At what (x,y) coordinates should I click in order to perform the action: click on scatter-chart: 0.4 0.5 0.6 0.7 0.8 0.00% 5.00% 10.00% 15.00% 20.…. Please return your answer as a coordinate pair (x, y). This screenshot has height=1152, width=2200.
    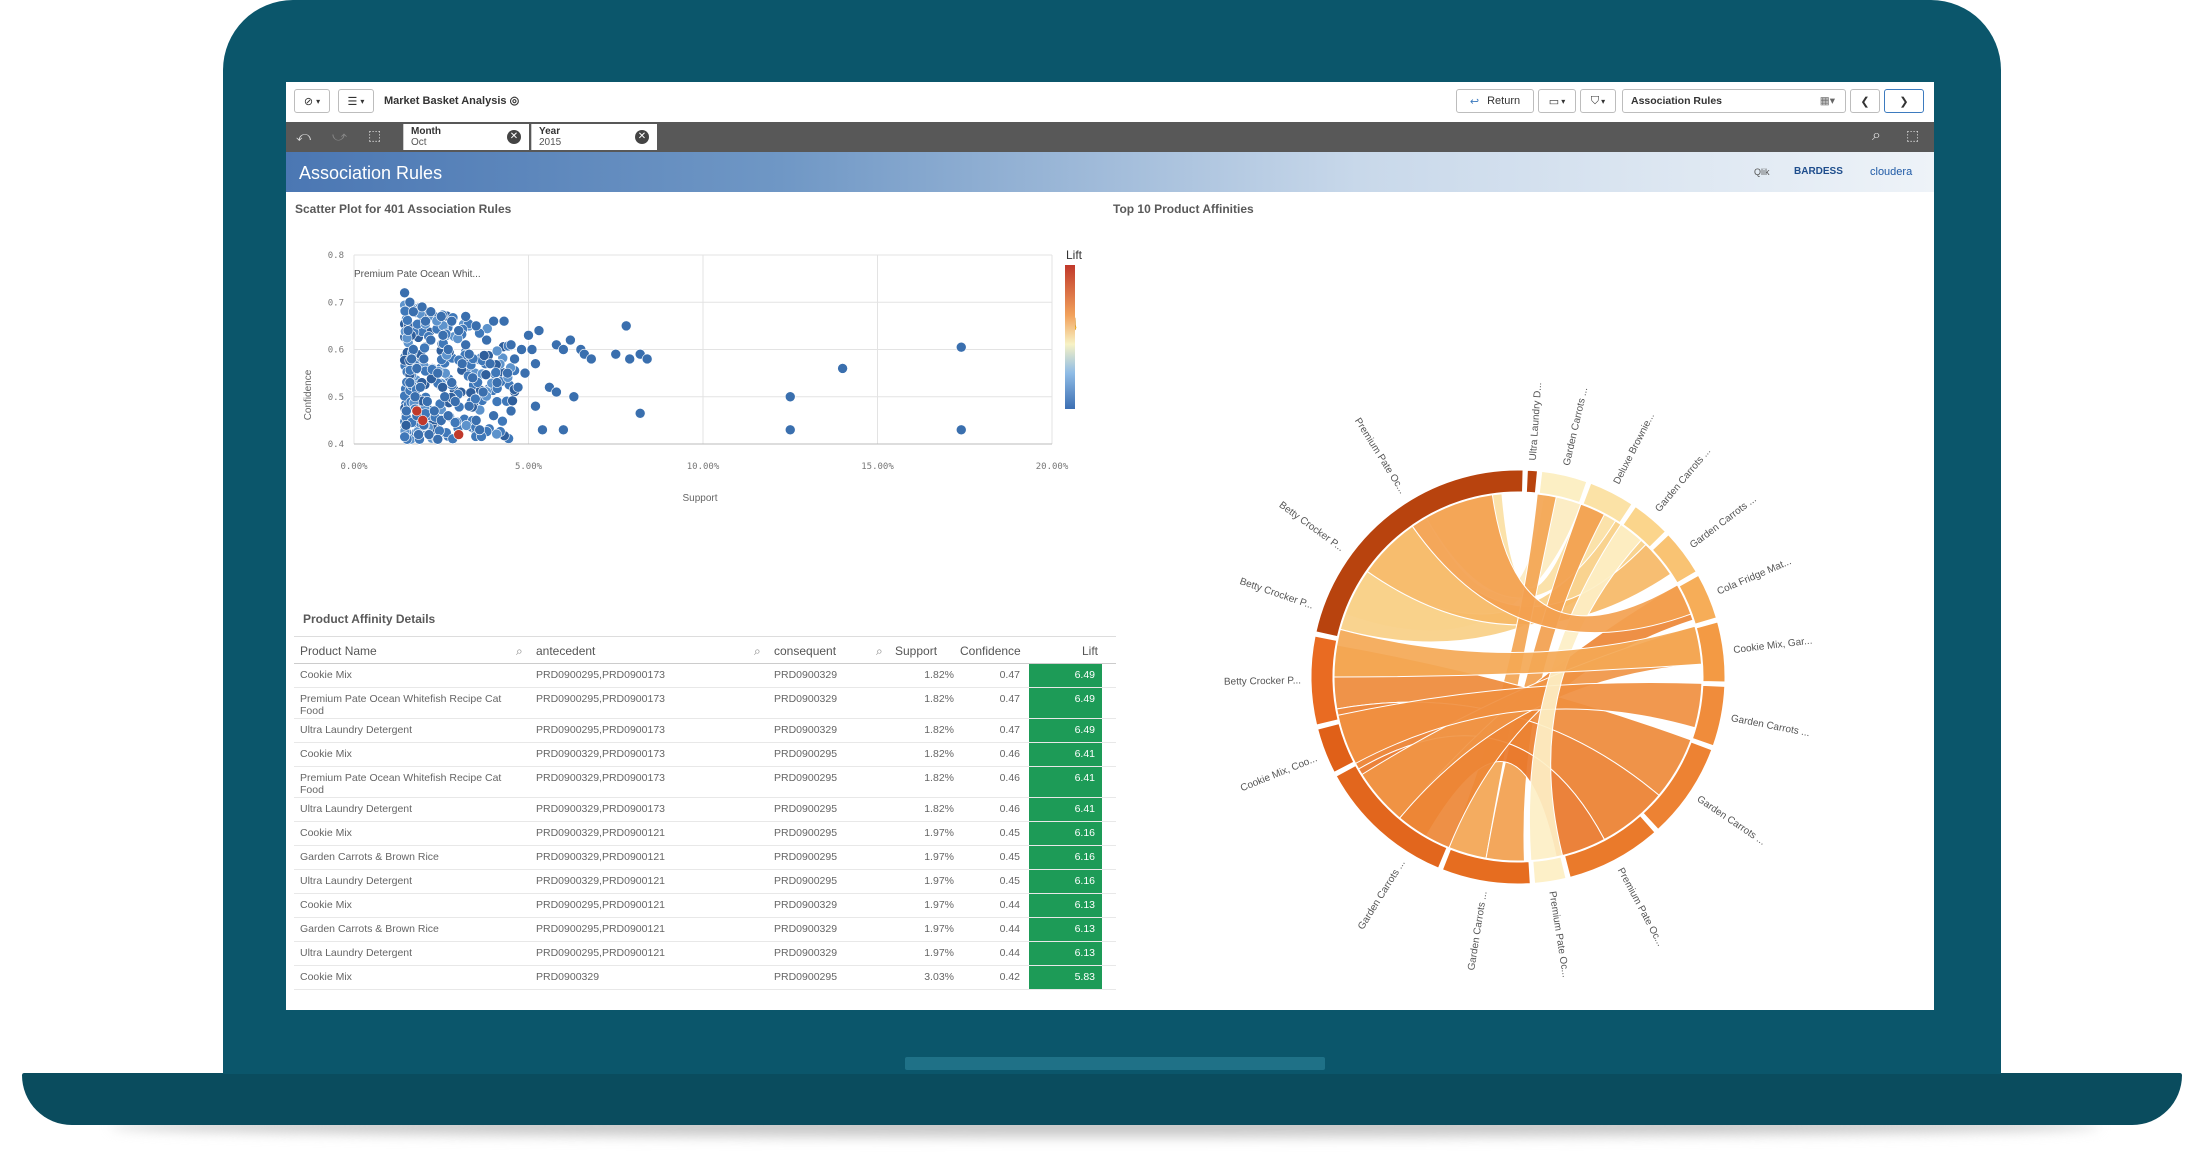
    Looking at the image, I should click on (701, 362).